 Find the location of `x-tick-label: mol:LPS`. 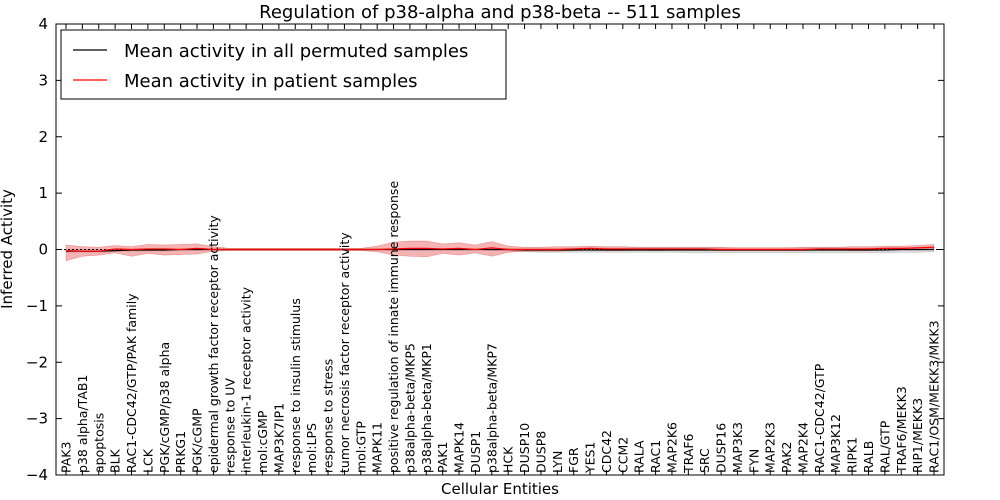

x-tick-label: mol:LPS is located at coordinates (311, 448).